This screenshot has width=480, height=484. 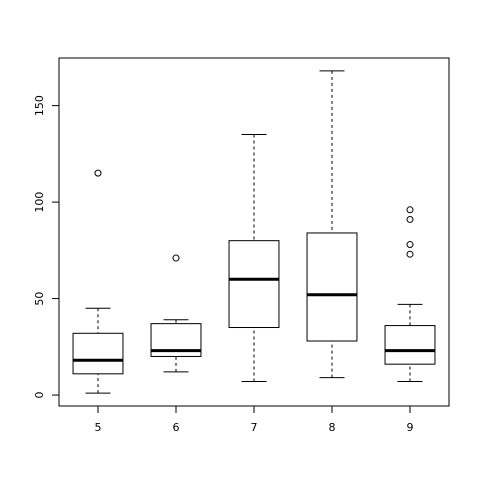 I want to click on y-tick-label: 150, so click(x=39, y=105).